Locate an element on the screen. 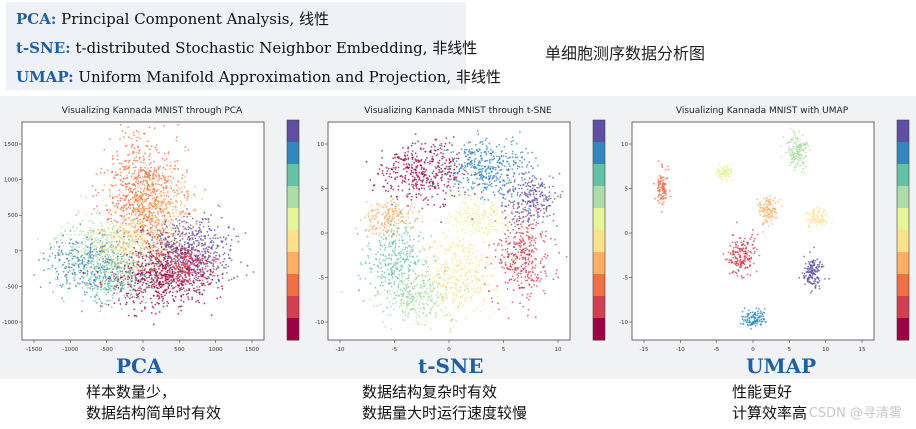  note-line: 数据结构简单时有效 is located at coordinates (154, 413).